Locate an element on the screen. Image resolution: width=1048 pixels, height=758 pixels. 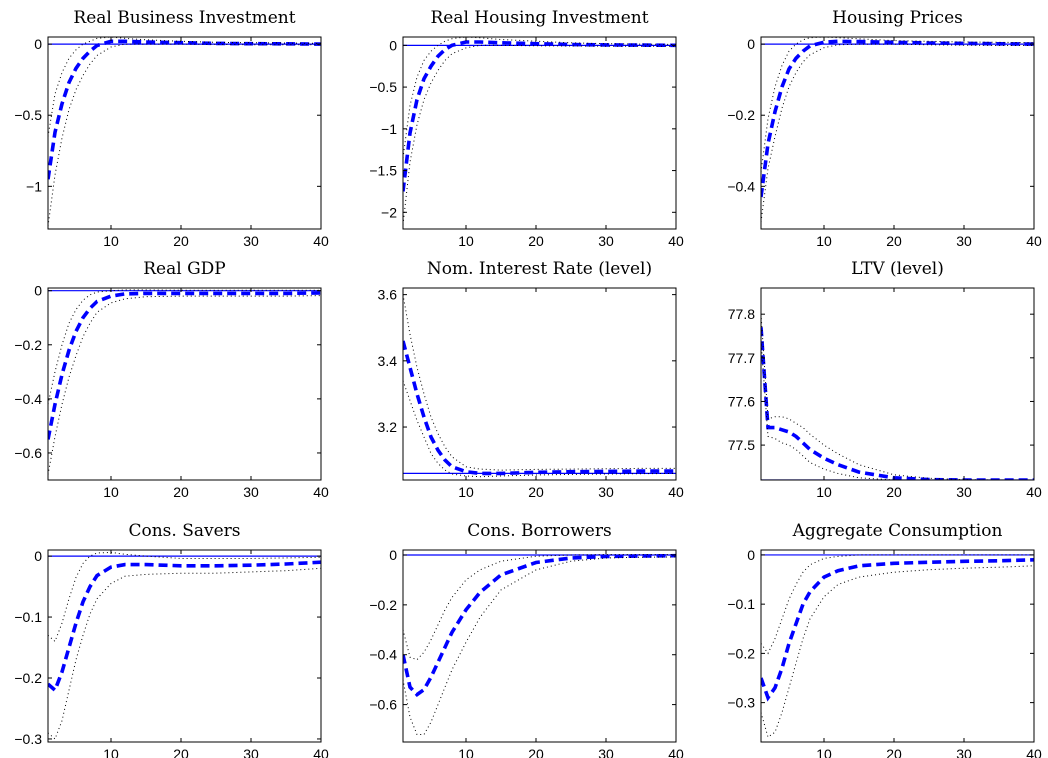
panel-title: Cons. Borrowers is located at coordinates (539, 531).